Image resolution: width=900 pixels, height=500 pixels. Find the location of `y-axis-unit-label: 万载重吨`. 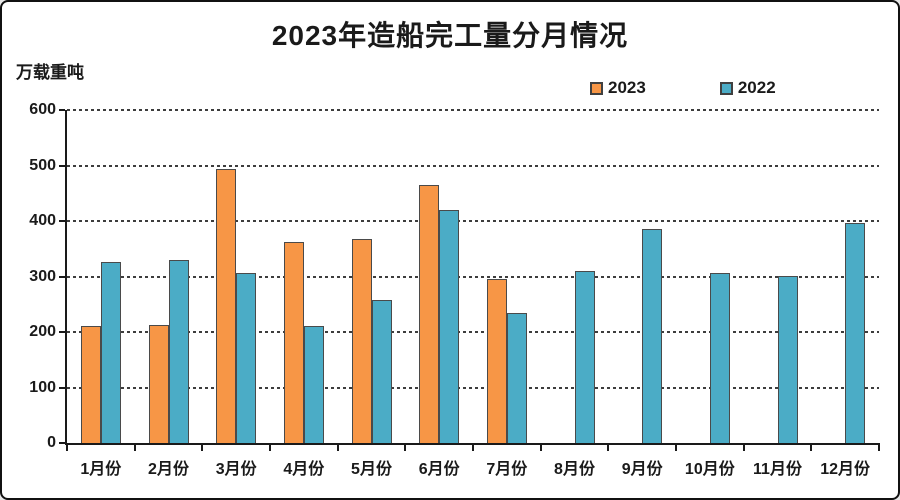

y-axis-unit-label: 万载重吨 is located at coordinates (50, 72).